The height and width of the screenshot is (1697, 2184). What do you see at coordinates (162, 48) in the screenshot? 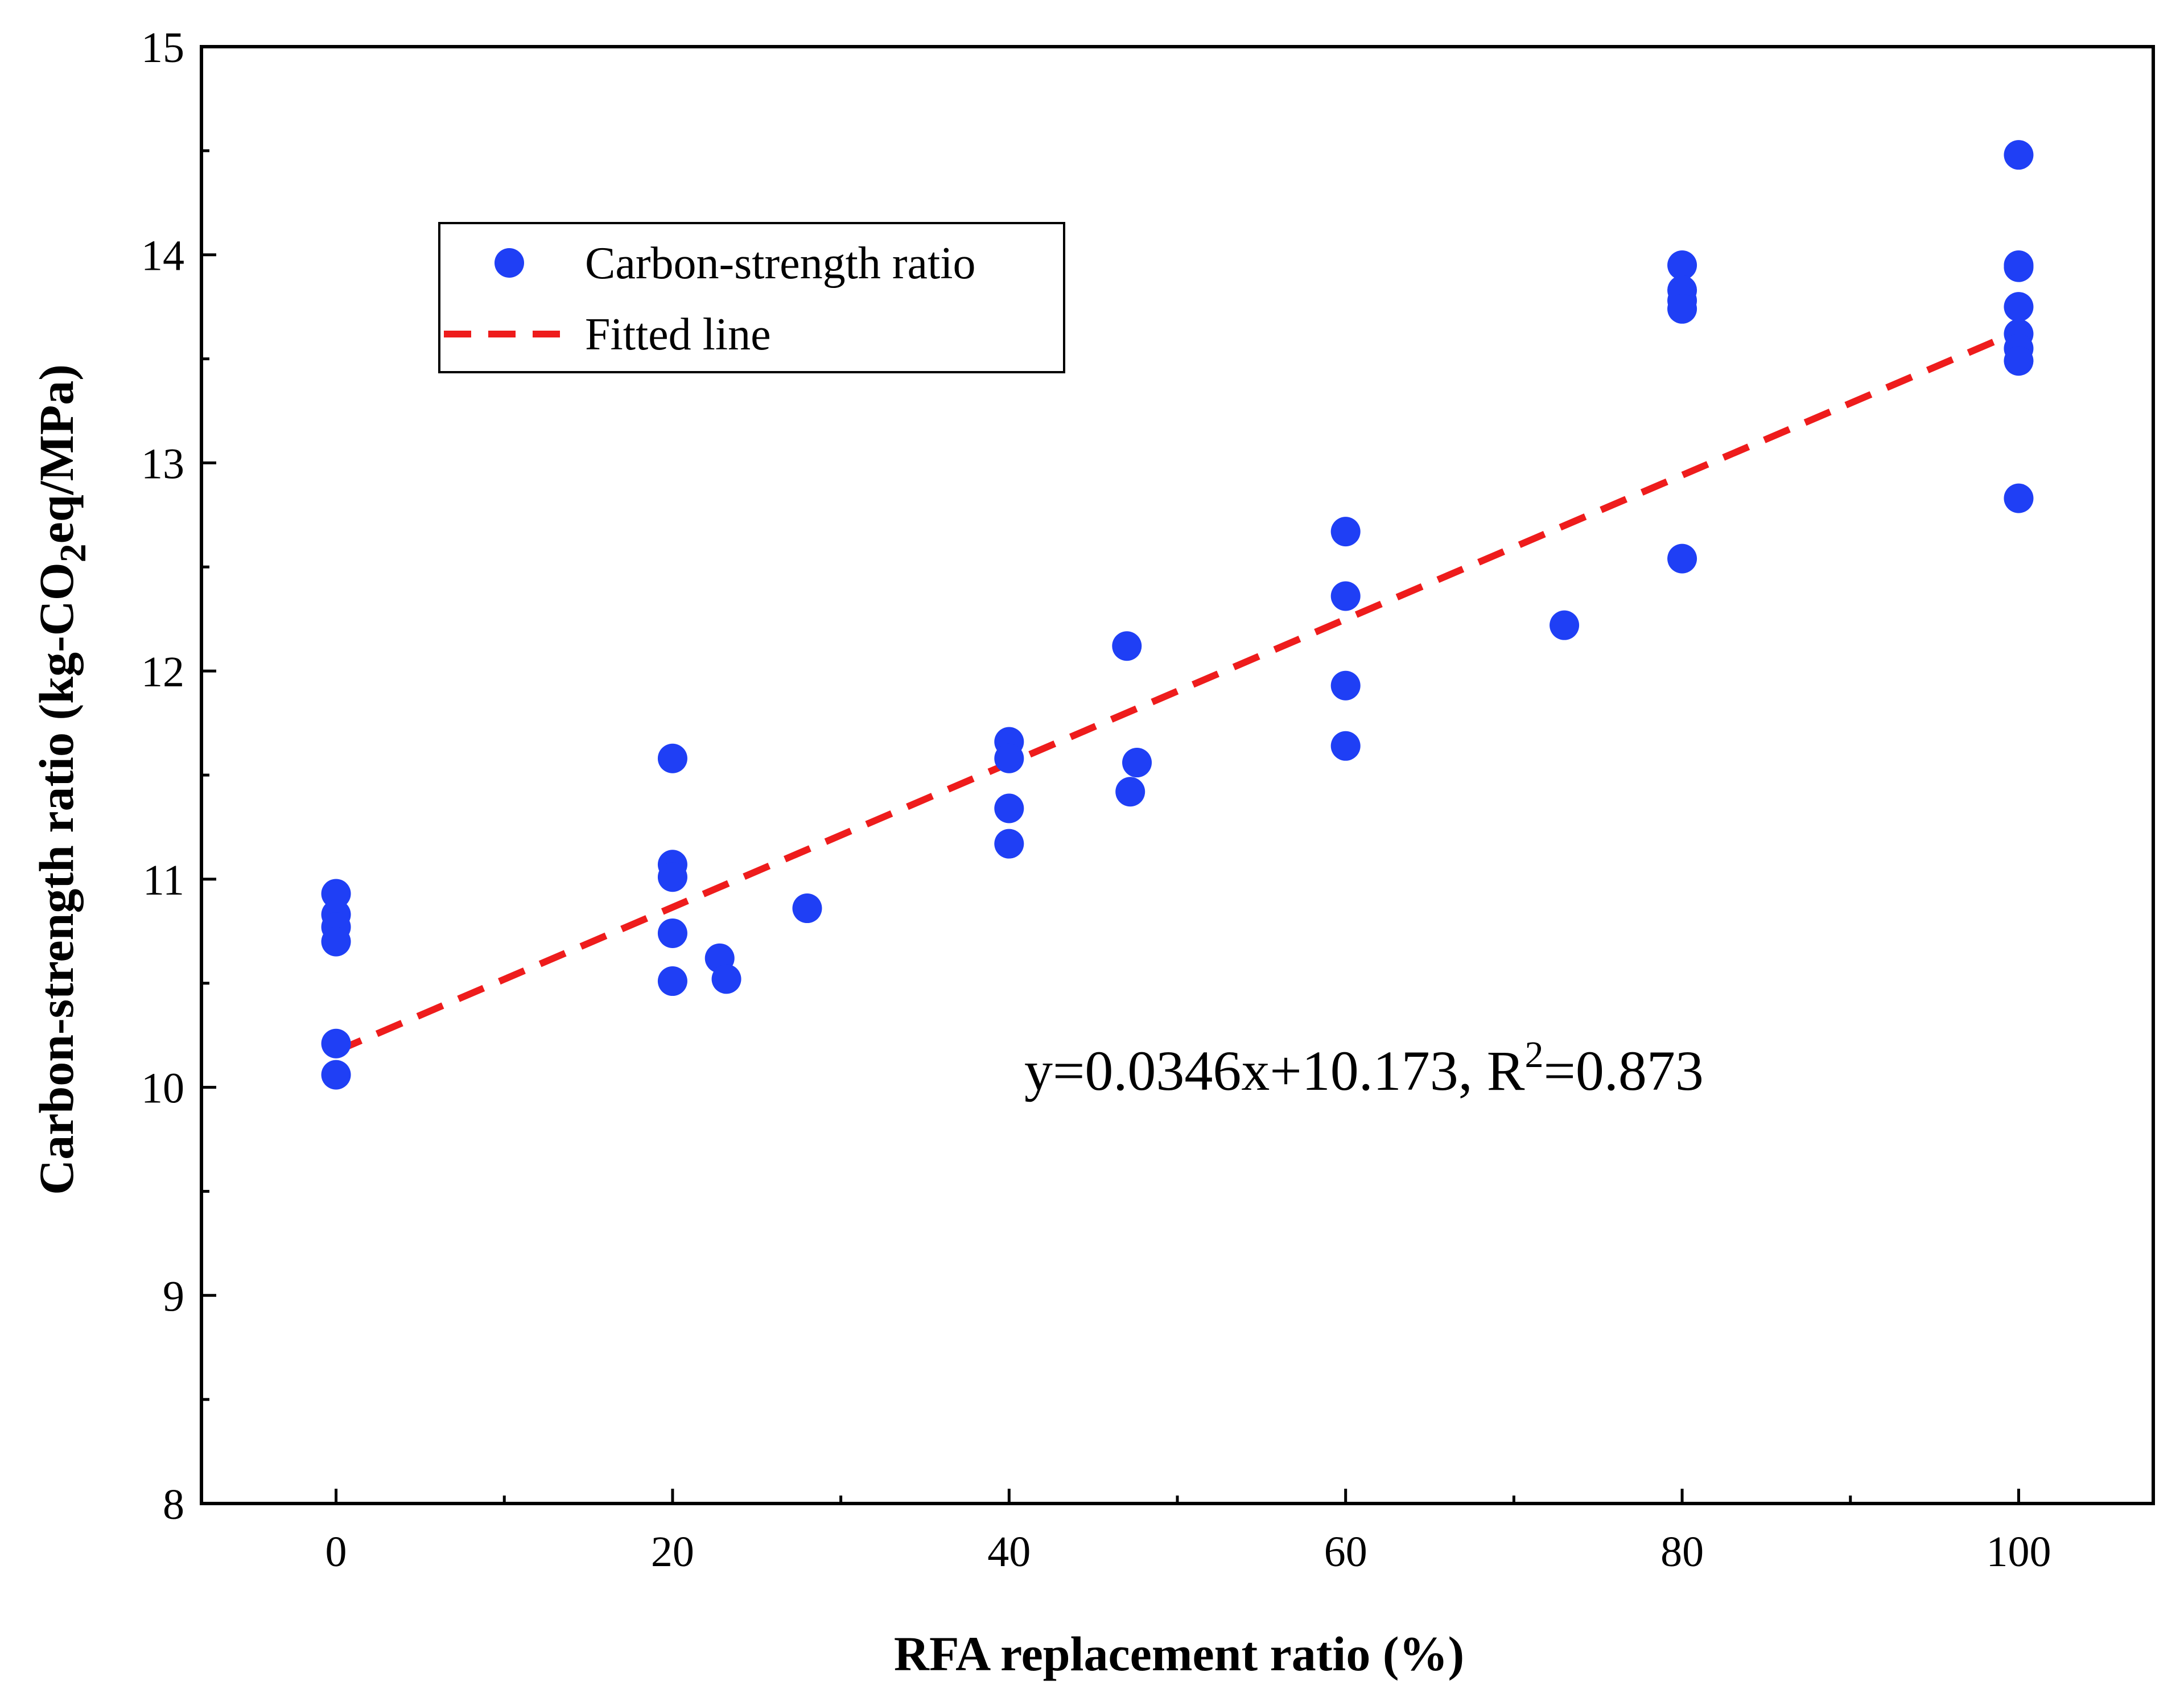
I see `y-tick-label: 15` at bounding box center [162, 48].